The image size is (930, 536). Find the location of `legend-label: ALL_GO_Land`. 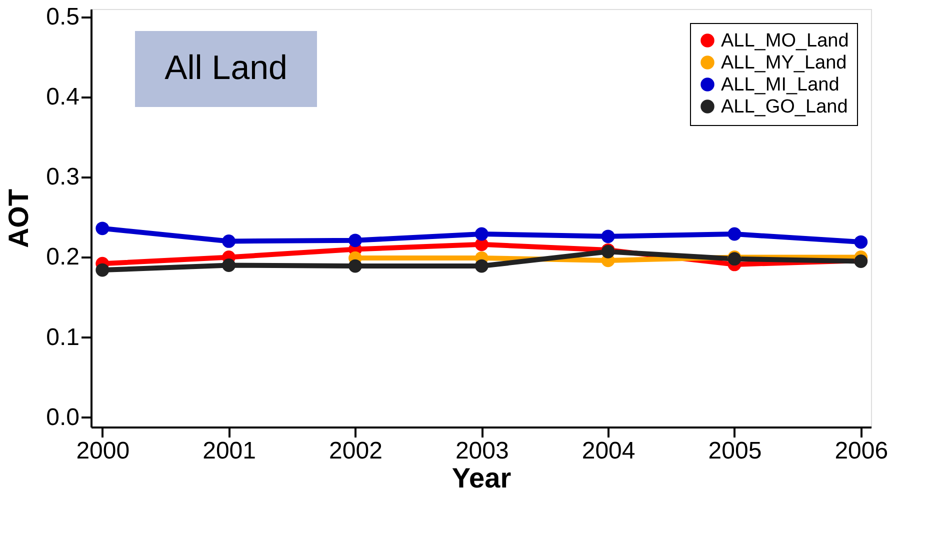

legend-label: ALL_GO_Land is located at coordinates (784, 107).